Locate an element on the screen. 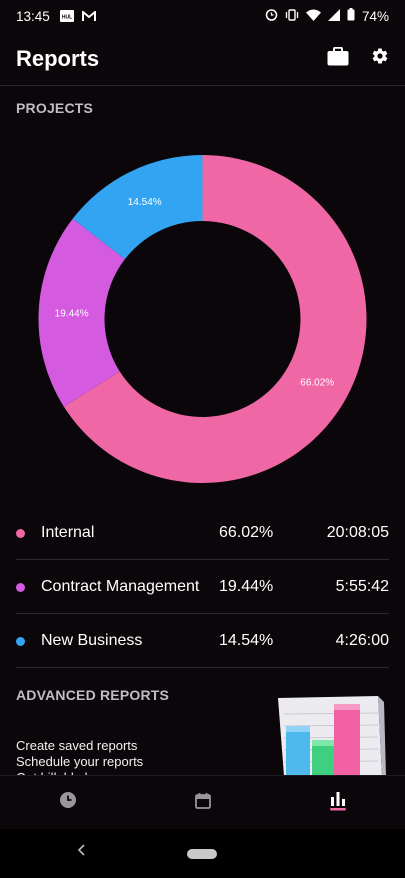 The image size is (405, 878). feature-line: Create saved reports is located at coordinates (77, 745).